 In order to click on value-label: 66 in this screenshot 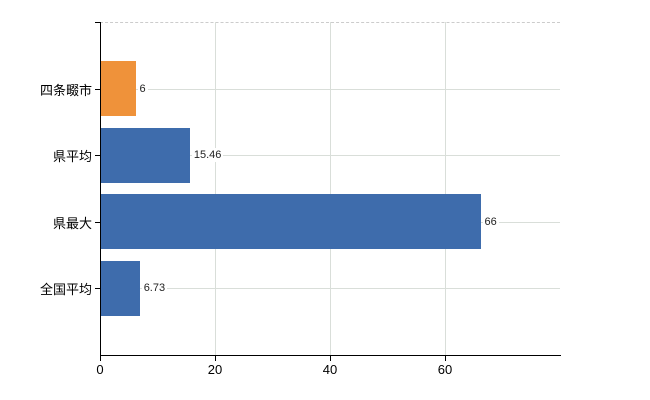, I will do `click(490, 221)`.